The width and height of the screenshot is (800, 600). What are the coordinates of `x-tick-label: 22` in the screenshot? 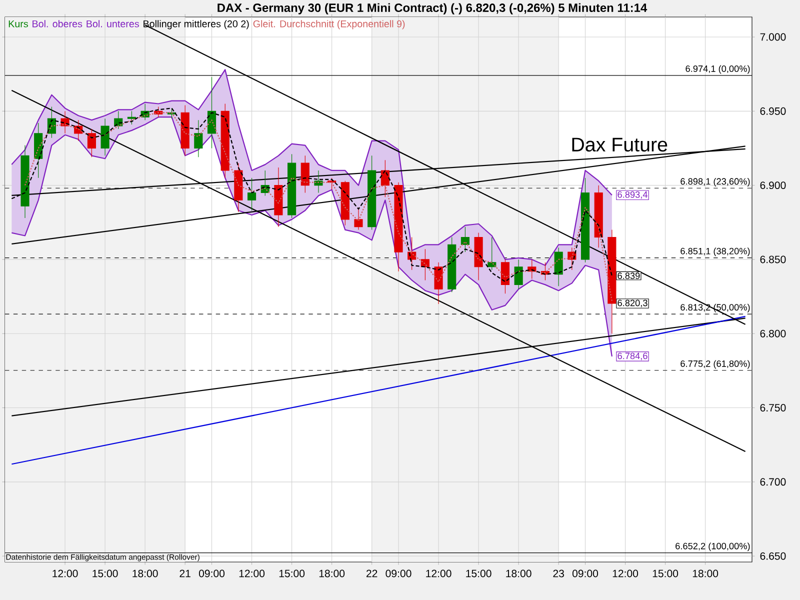 It's located at (372, 574).